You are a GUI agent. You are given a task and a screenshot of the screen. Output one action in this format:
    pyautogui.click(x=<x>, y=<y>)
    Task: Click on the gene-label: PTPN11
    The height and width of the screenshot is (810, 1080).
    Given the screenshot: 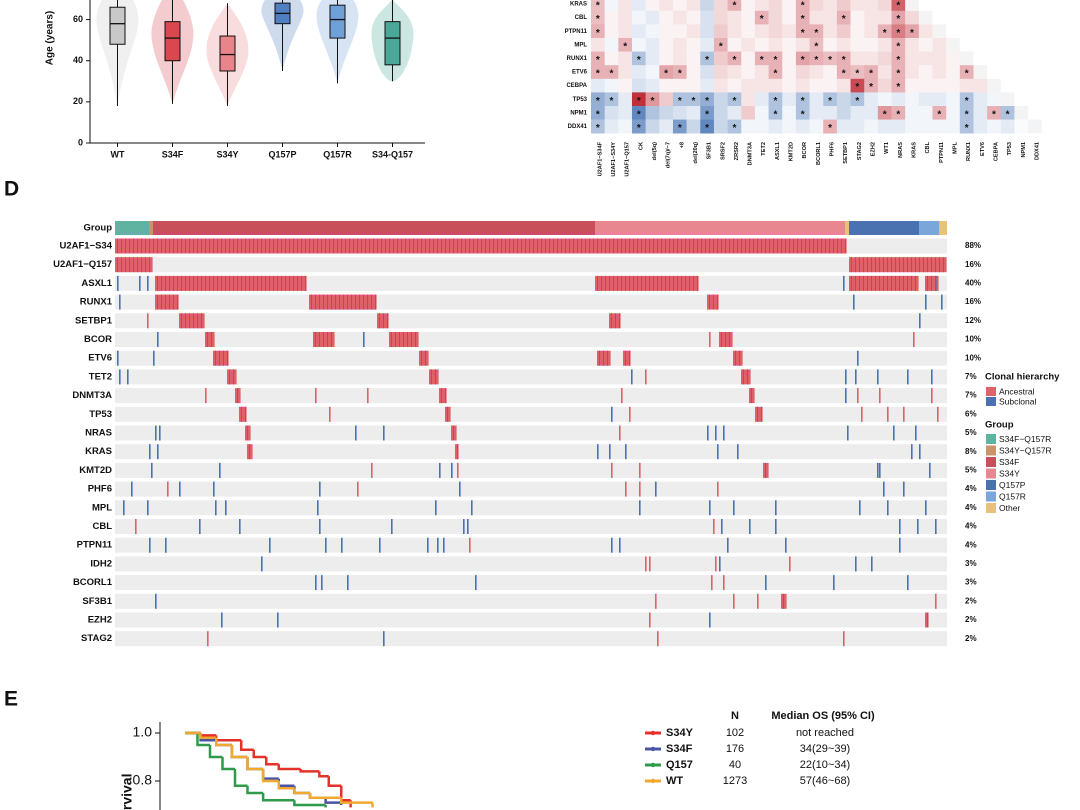 What is the action you would take?
    pyautogui.click(x=95, y=545)
    